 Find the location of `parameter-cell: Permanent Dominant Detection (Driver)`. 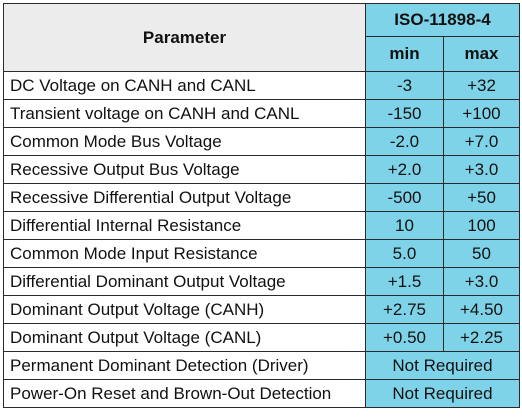

parameter-cell: Permanent Dominant Detection (Driver) is located at coordinates (184, 365).